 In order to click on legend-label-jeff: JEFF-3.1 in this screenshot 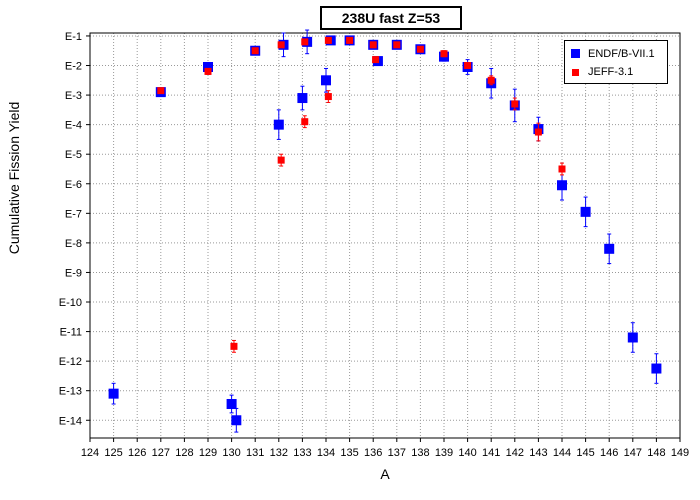, I will do `click(611, 72)`.